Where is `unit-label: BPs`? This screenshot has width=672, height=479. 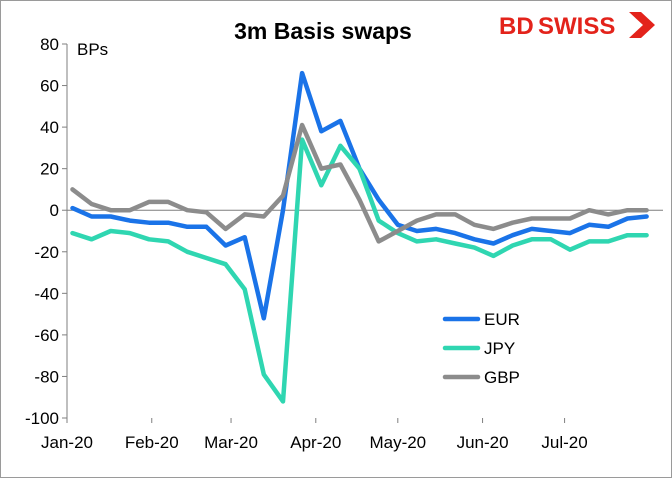 unit-label: BPs is located at coordinates (92, 49).